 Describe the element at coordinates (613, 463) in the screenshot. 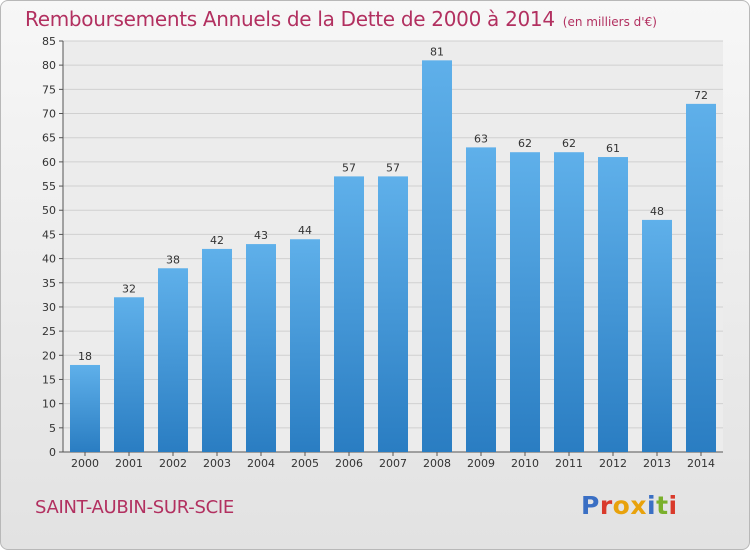

I see `x-tick-label: 2012` at that location.